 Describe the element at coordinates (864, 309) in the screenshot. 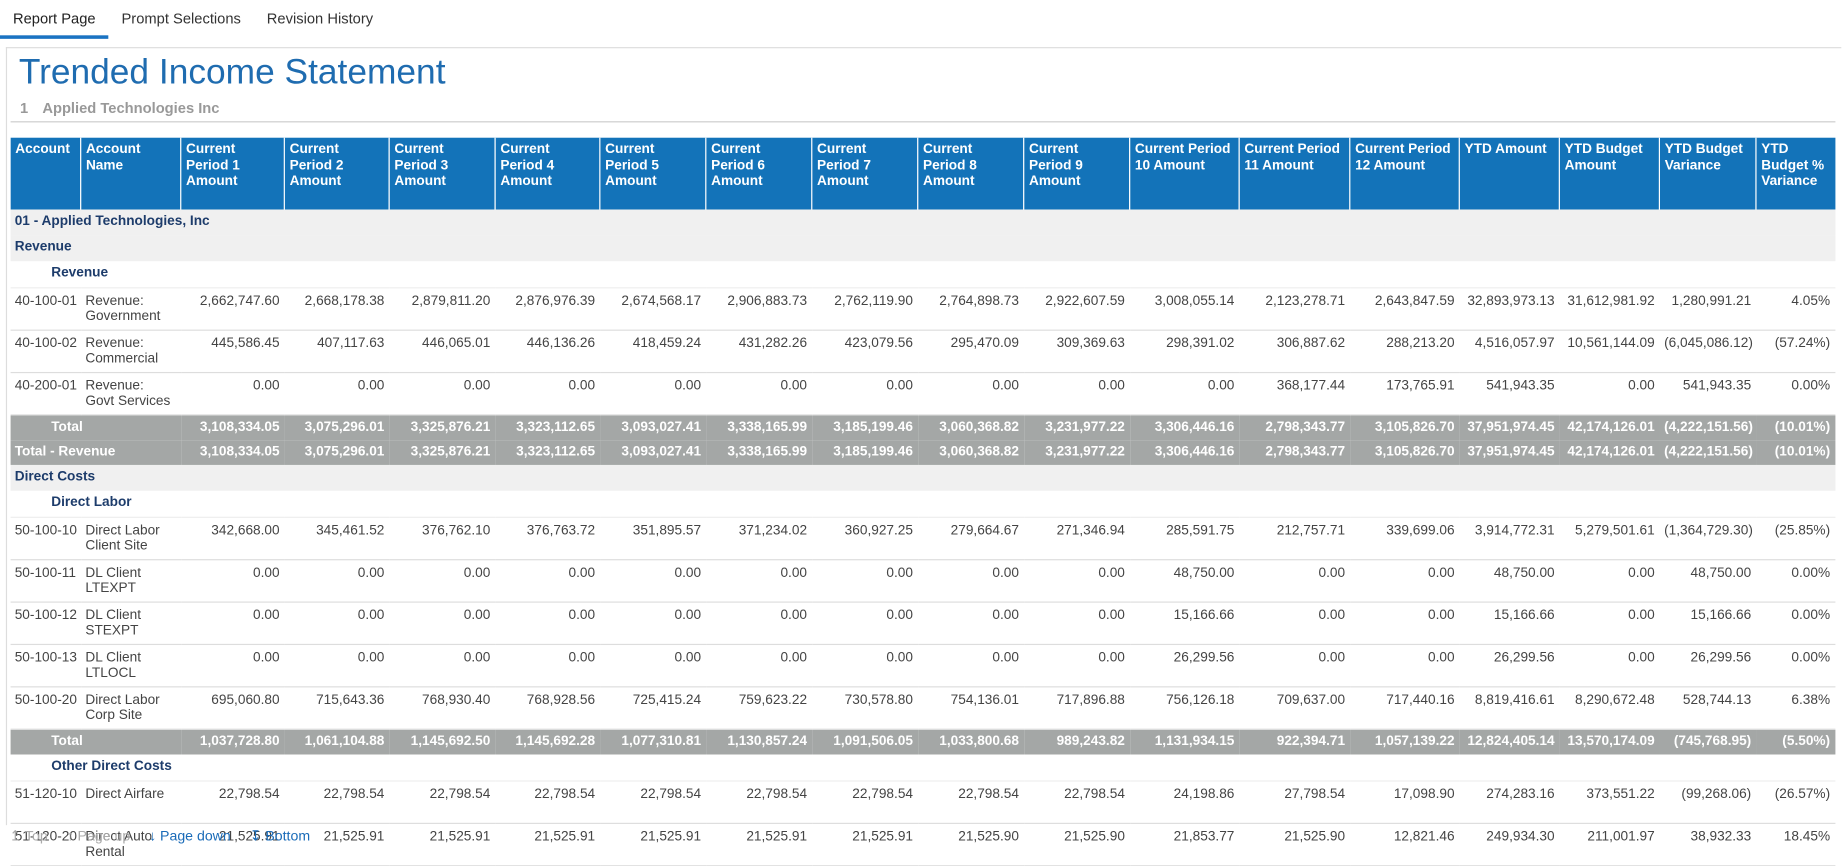

I see `amount-cell: 2,762,119.90` at that location.